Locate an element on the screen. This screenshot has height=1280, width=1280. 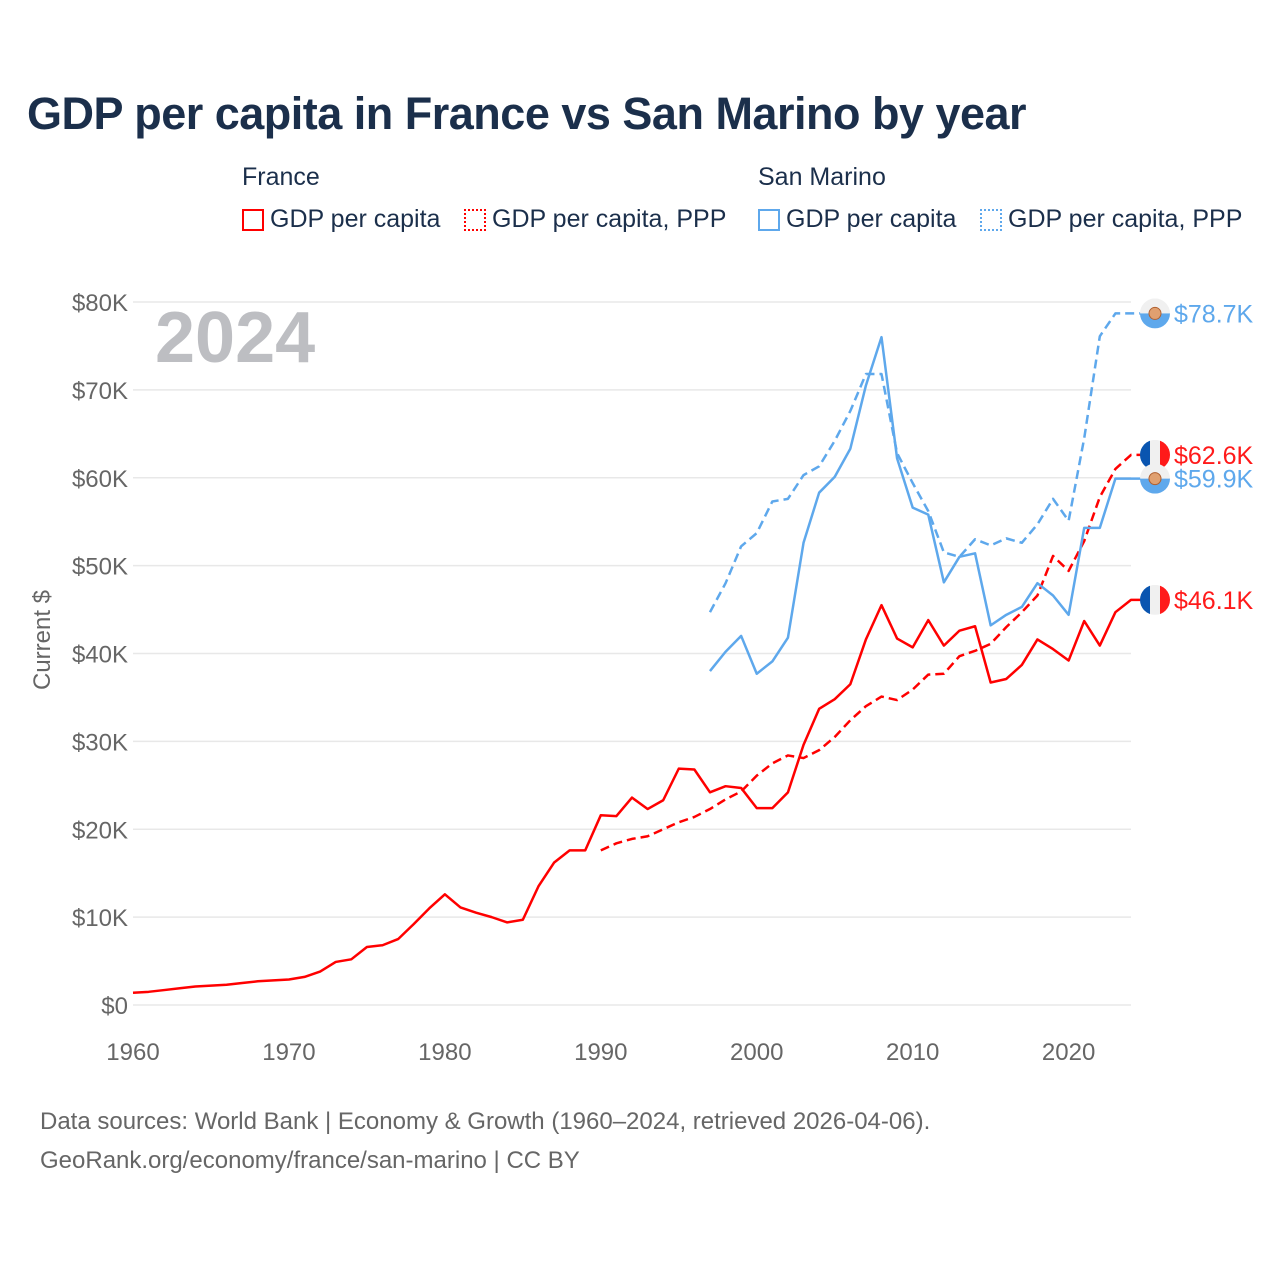
x-tick-label: 1960 is located at coordinates (132, 1052).